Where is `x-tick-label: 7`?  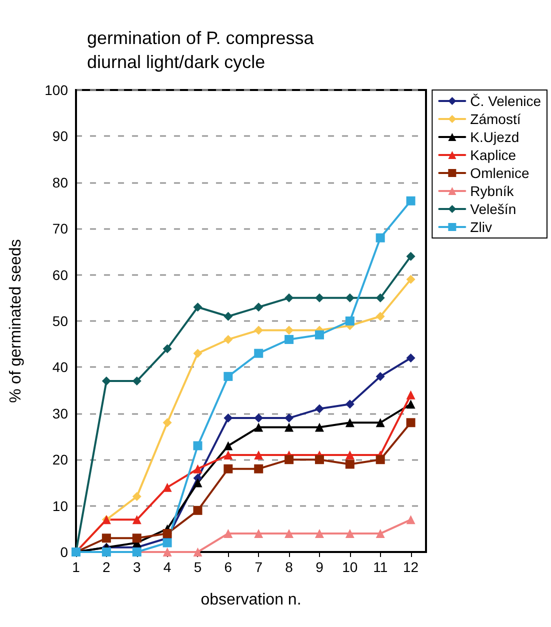
x-tick-label: 7 is located at coordinates (258, 567).